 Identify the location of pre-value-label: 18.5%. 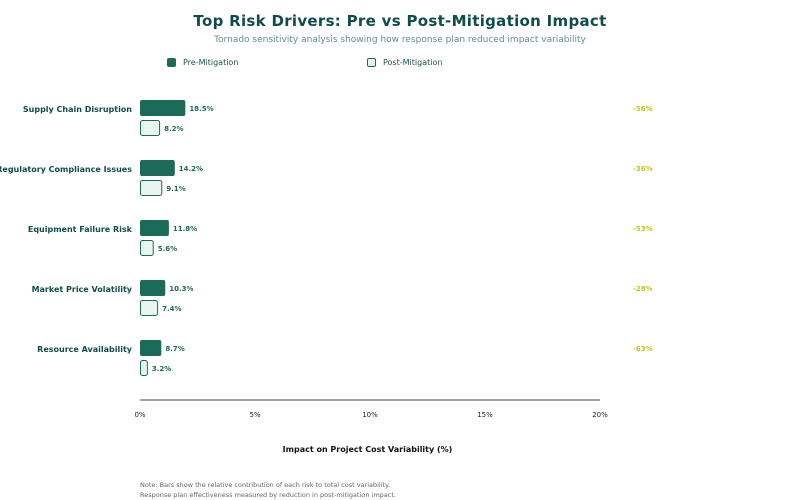
(201, 109).